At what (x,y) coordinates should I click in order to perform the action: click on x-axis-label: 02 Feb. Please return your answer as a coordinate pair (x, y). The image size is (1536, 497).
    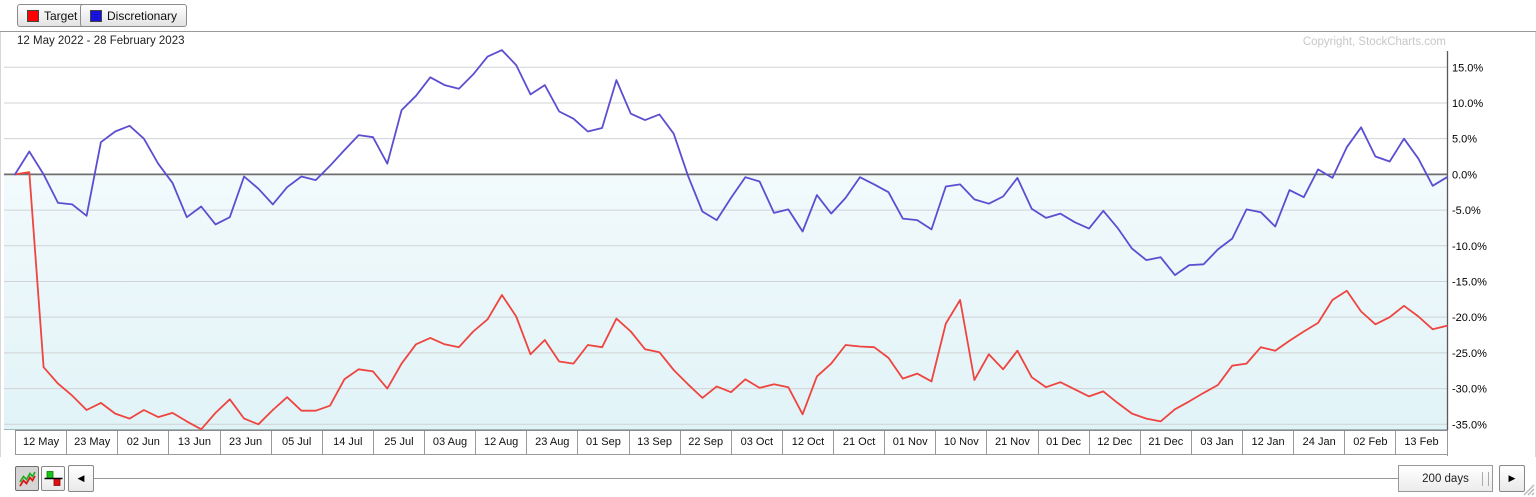
    Looking at the image, I should click on (1370, 443).